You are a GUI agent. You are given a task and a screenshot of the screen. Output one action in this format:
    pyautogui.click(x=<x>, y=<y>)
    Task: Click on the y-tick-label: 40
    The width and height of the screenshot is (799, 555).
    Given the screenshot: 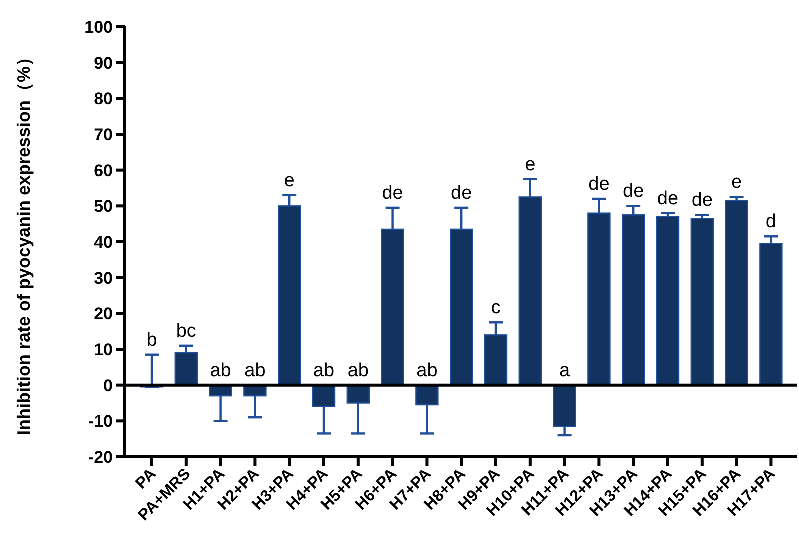 What is the action you would take?
    pyautogui.click(x=103, y=242)
    